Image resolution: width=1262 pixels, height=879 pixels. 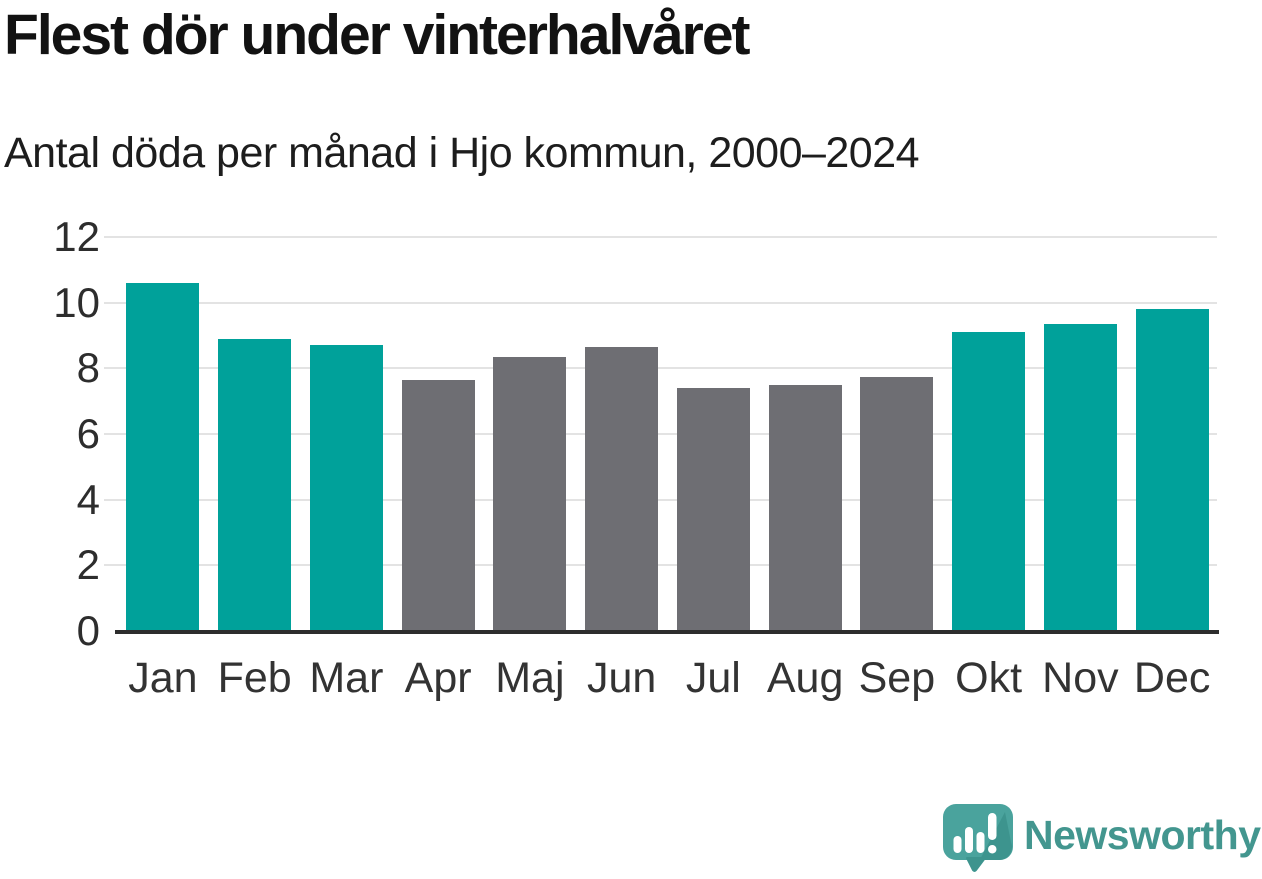 What do you see at coordinates (76, 302) in the screenshot?
I see `y-axis-tick-label-10: 10` at bounding box center [76, 302].